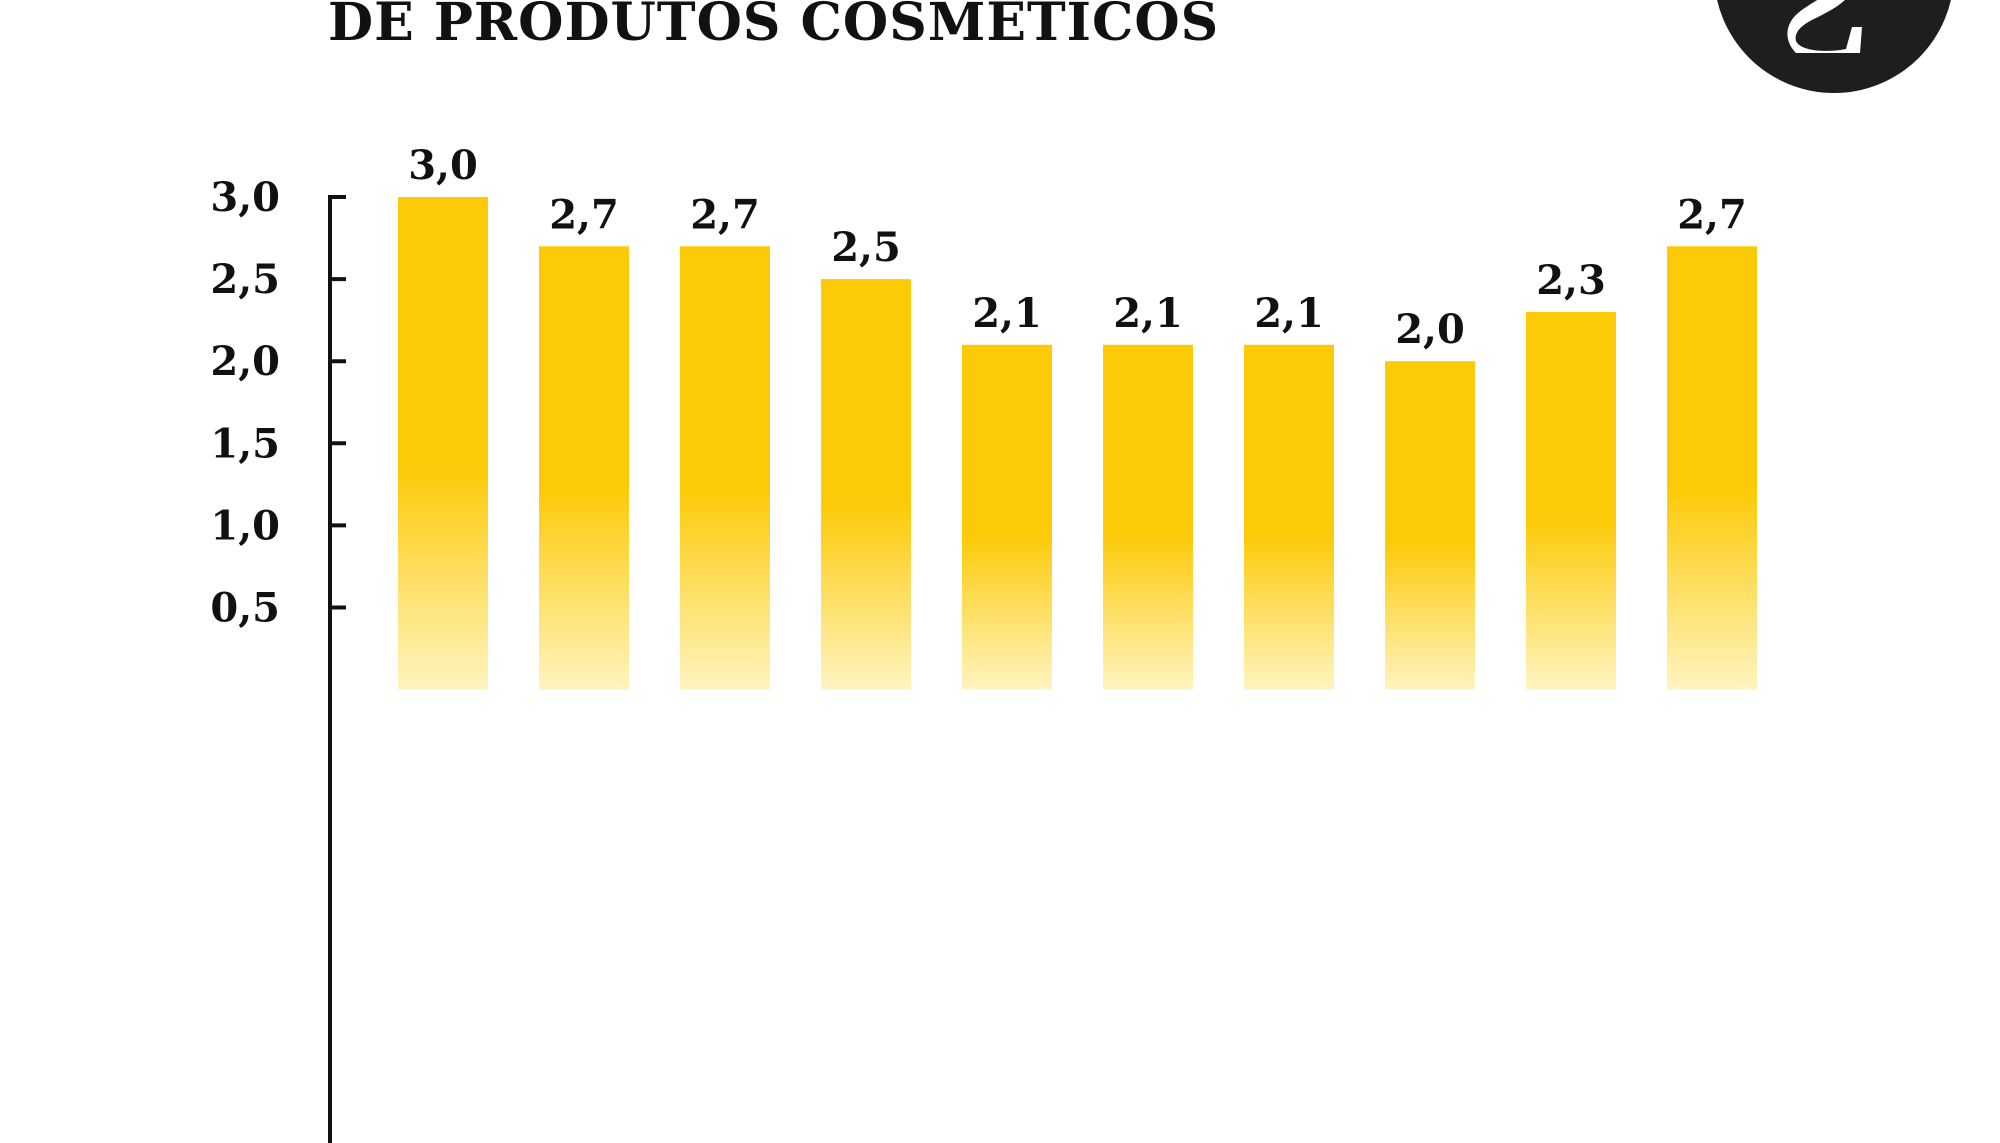  Describe the element at coordinates (1289, 313) in the screenshot. I see `value-label-7: 2,1` at that location.